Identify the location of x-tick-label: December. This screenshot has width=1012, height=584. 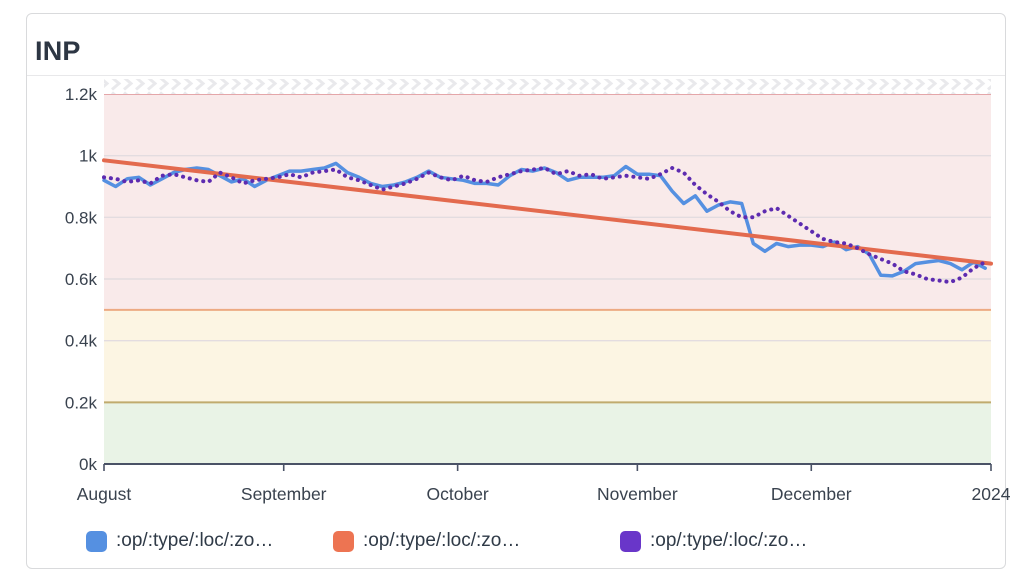
(811, 494).